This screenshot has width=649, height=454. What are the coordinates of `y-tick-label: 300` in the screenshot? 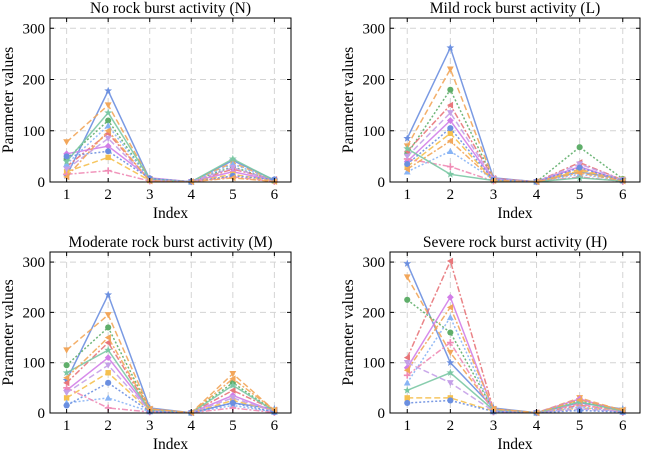 It's located at (374, 29).